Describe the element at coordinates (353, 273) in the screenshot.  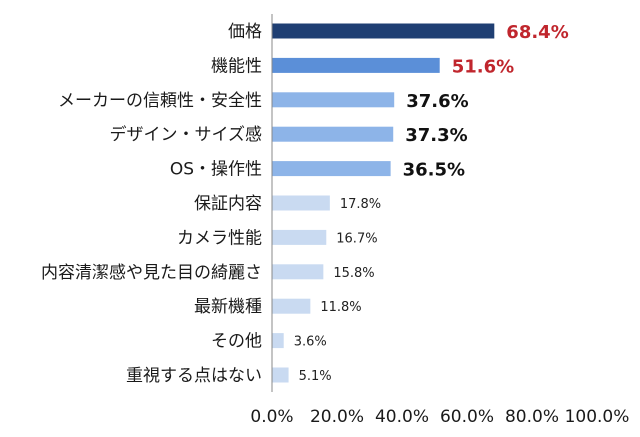
I see `value-label: 15.8%` at that location.